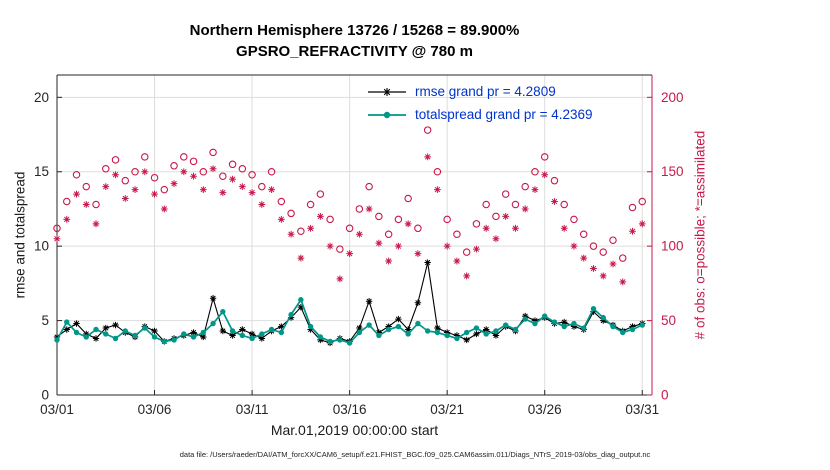 This screenshot has width=830, height=470. Describe the element at coordinates (354, 430) in the screenshot. I see `x-axis-label: Mar.01,2019 00:00:00 start` at that location.